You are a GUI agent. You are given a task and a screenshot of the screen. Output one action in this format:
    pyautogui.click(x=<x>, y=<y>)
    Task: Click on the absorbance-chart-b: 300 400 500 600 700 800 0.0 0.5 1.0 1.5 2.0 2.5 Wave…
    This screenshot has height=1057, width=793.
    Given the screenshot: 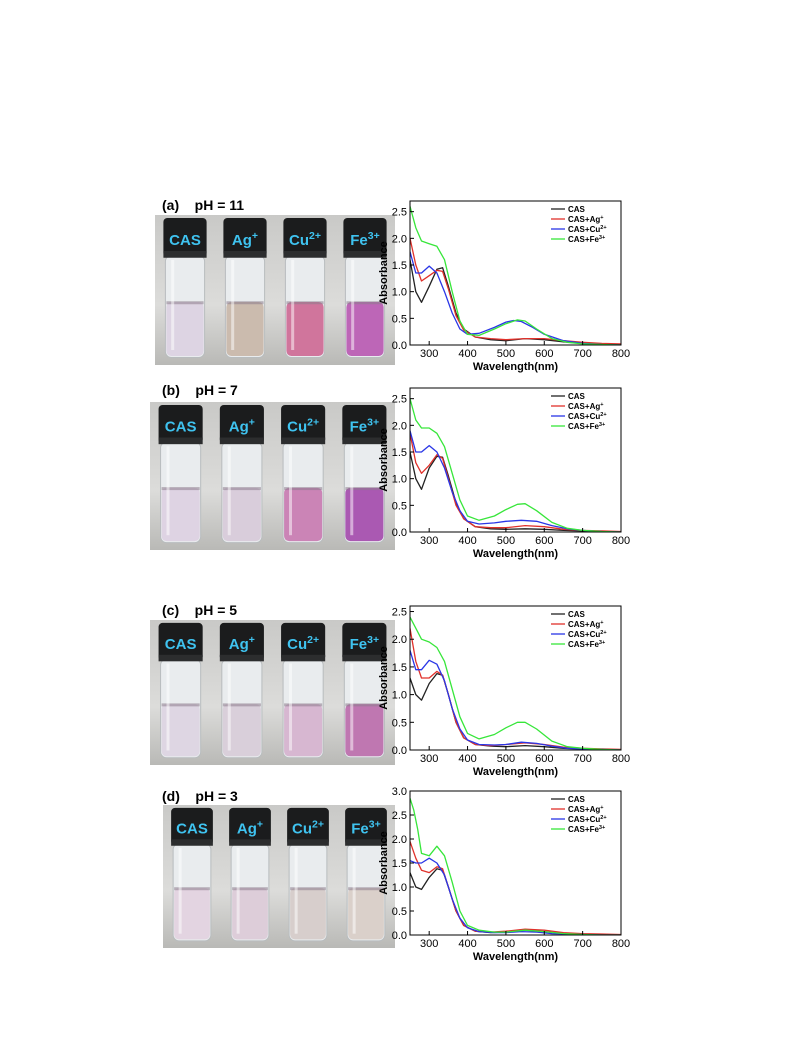 What is the action you would take?
    pyautogui.click(x=505, y=472)
    